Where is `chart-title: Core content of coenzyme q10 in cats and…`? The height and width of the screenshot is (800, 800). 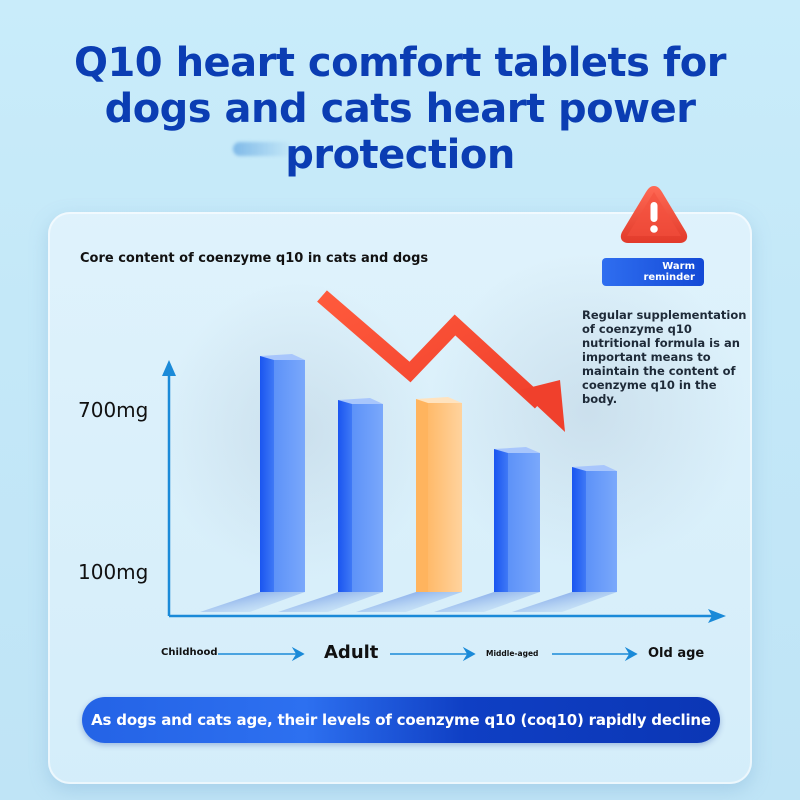 chart-title: Core content of coenzyme q10 in cats and… is located at coordinates (254, 258).